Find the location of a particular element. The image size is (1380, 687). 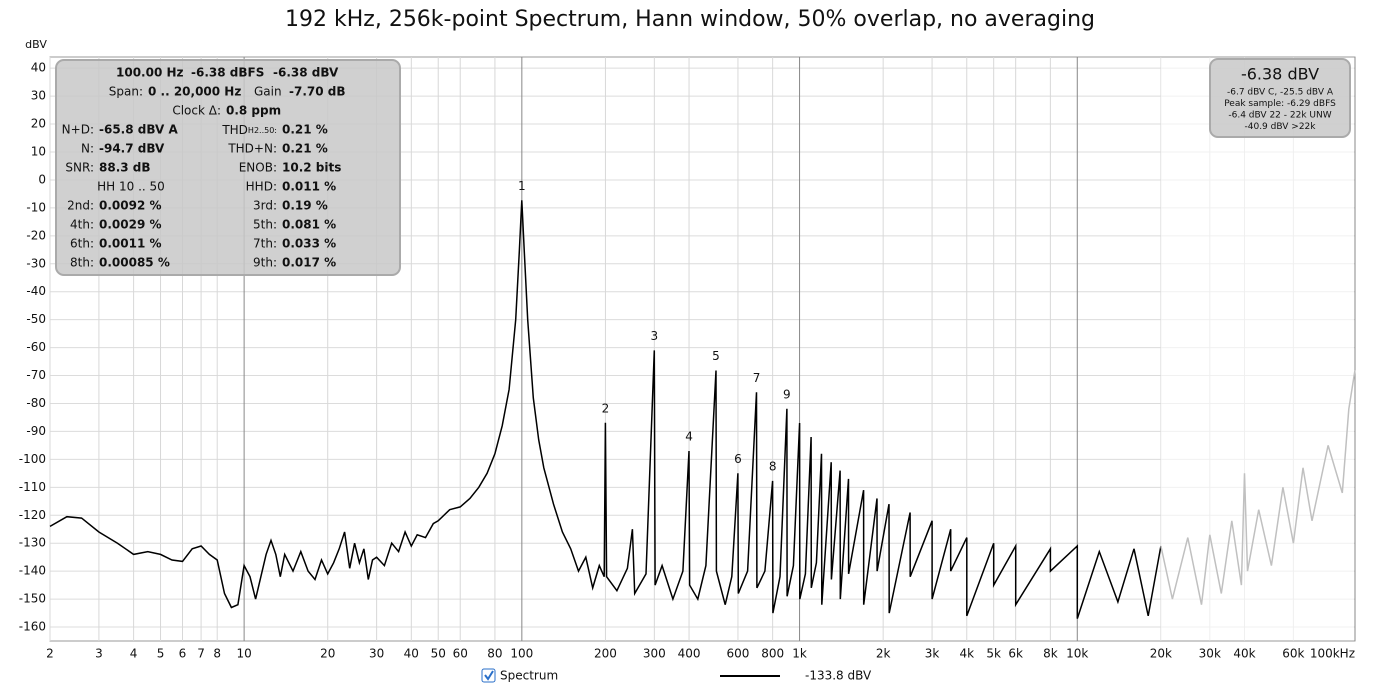

info-value: 0 .. 20,000 Hz is located at coordinates (194, 92).